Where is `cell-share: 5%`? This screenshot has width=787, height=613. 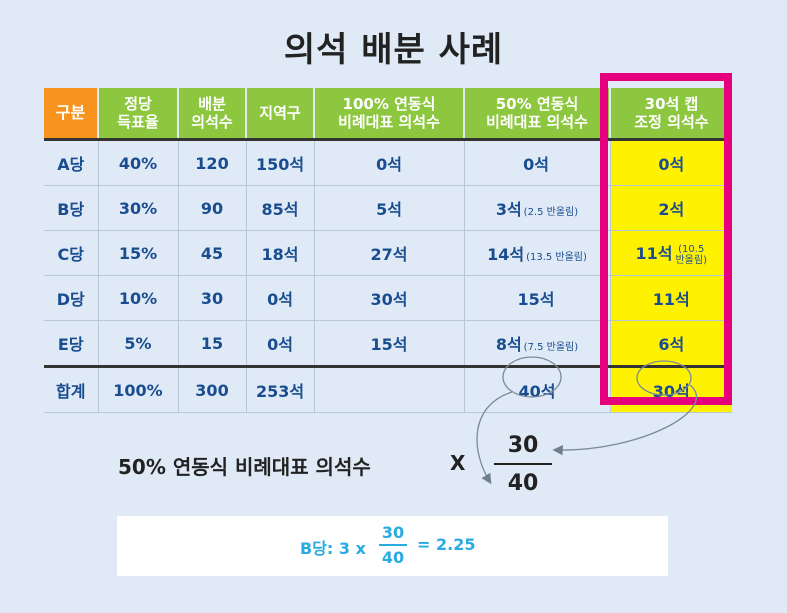 cell-share: 5% is located at coordinates (138, 343).